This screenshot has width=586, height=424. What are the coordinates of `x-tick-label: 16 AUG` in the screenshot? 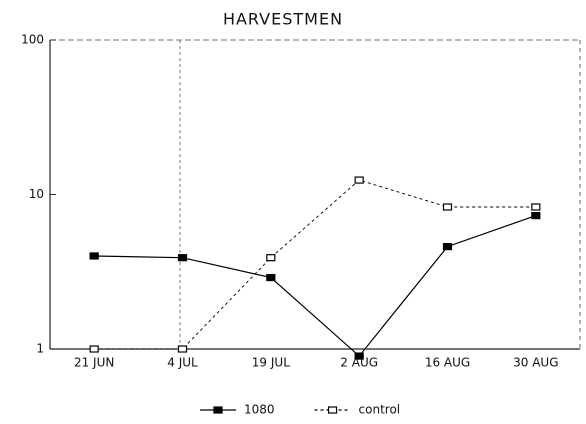 It's located at (447, 363).